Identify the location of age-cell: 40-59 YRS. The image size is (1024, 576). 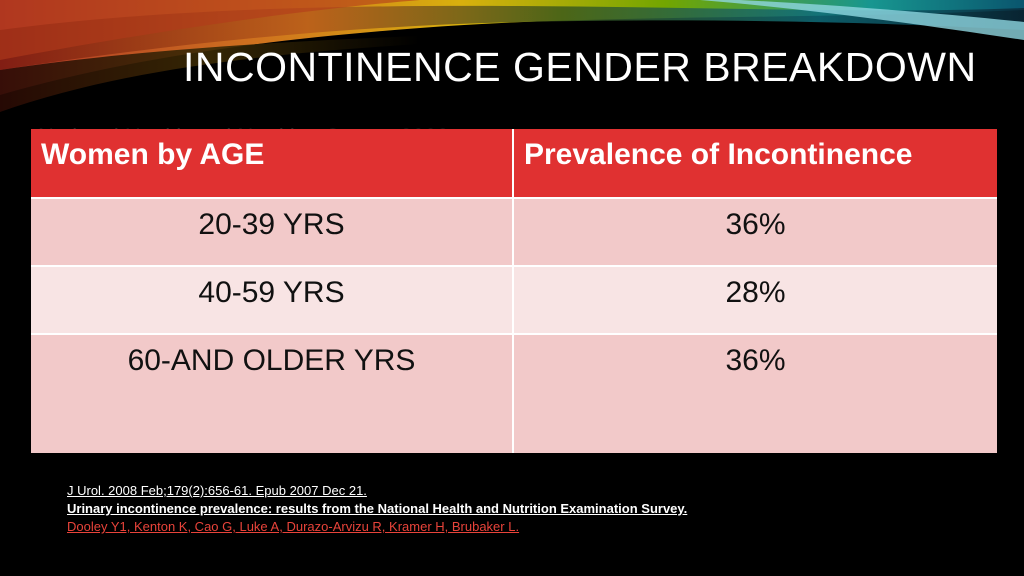
(272, 300).